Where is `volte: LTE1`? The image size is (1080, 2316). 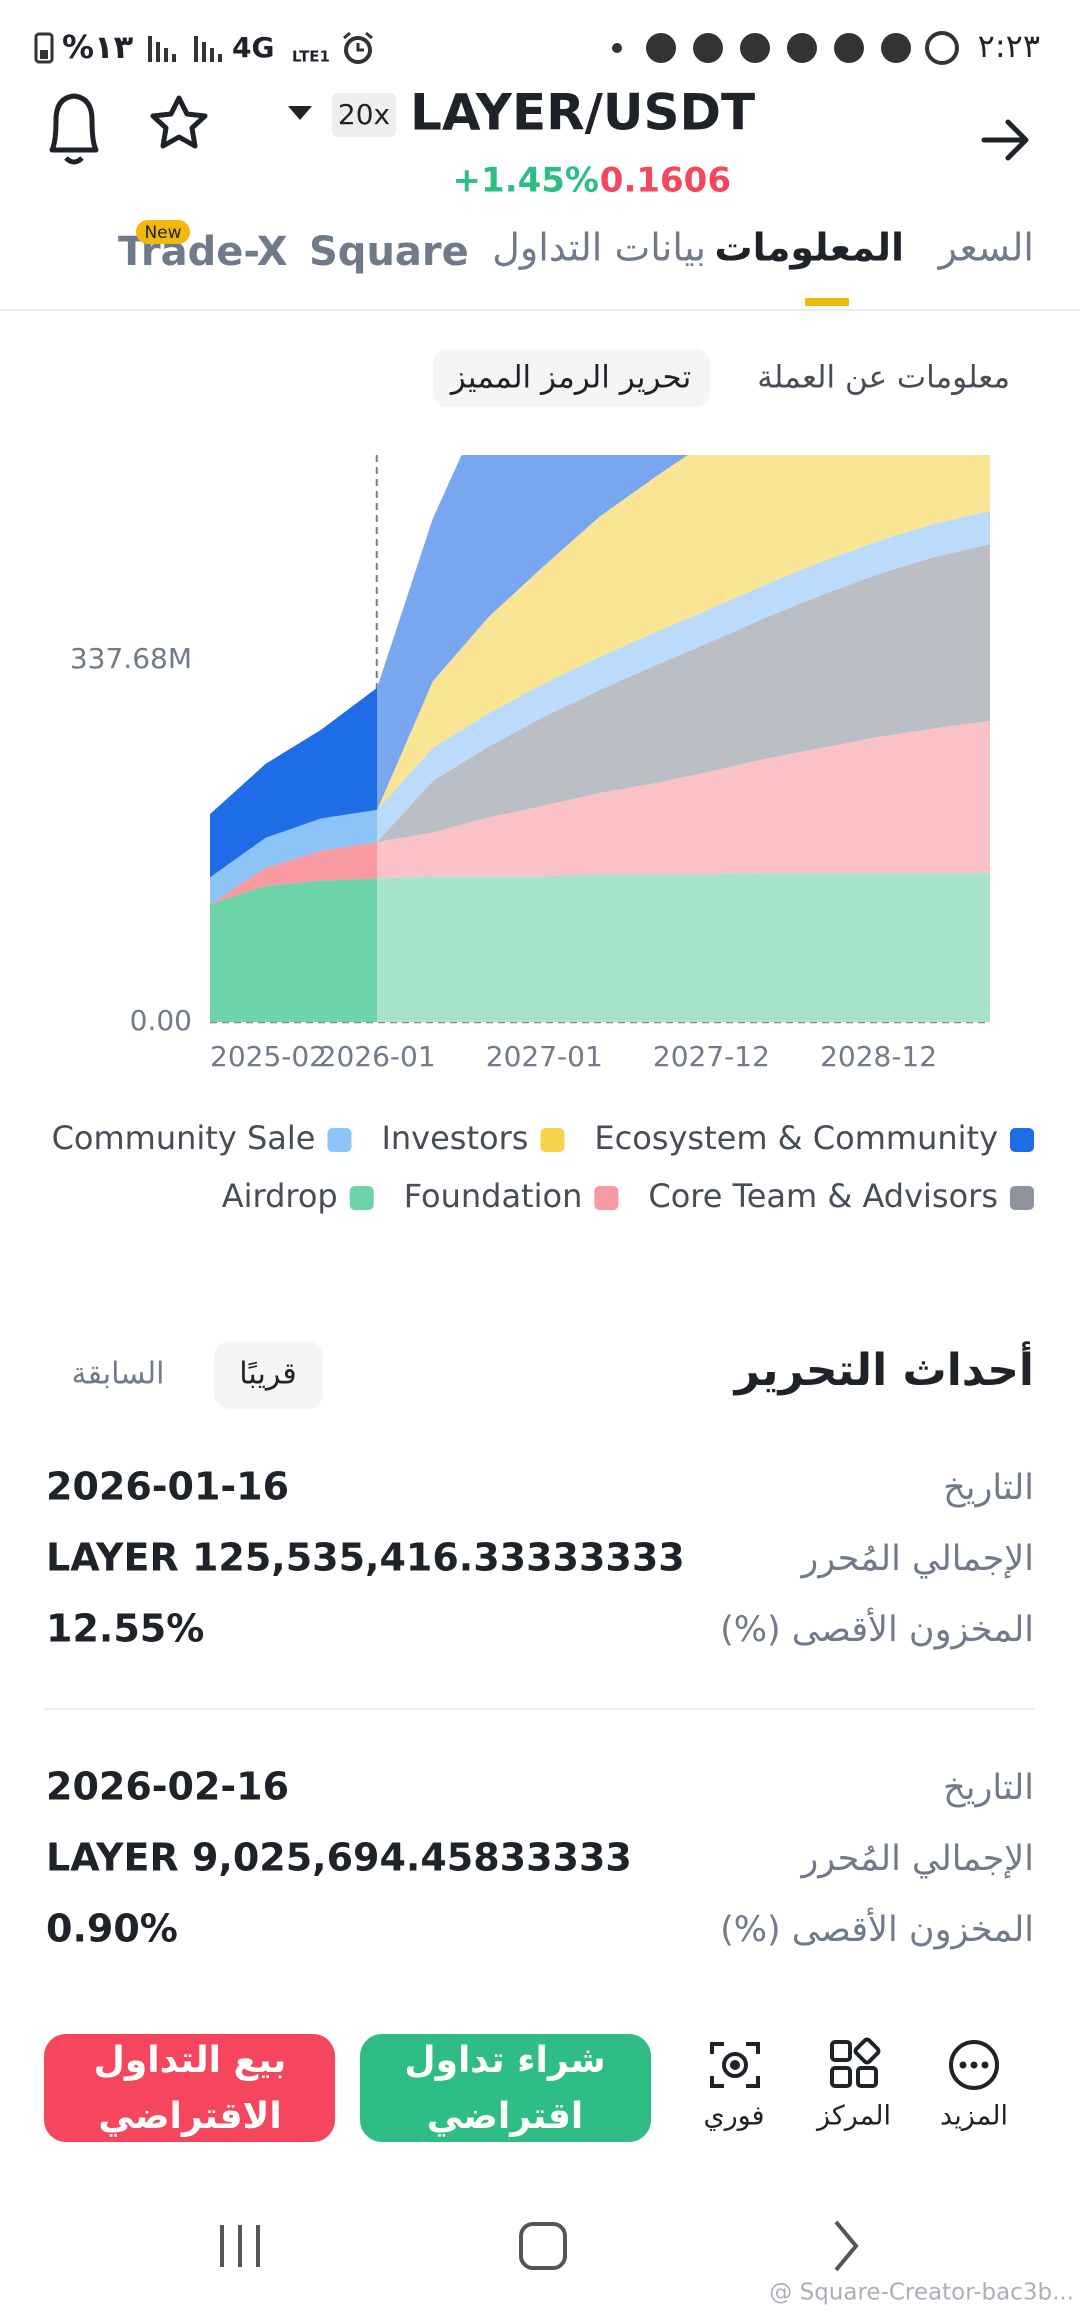
volte: LTE1 is located at coordinates (311, 57).